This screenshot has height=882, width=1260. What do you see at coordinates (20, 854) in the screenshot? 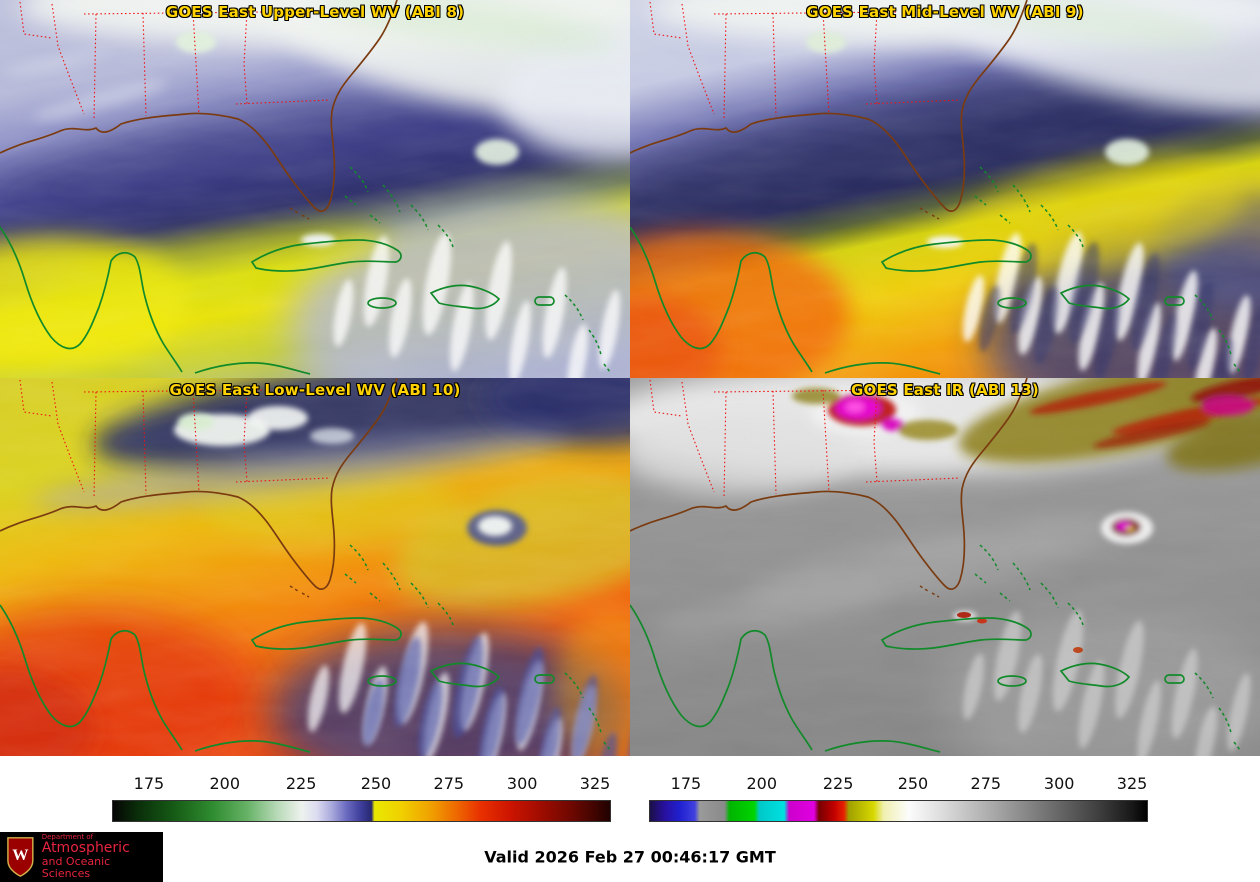
I see `crest-letter: W` at bounding box center [20, 854].